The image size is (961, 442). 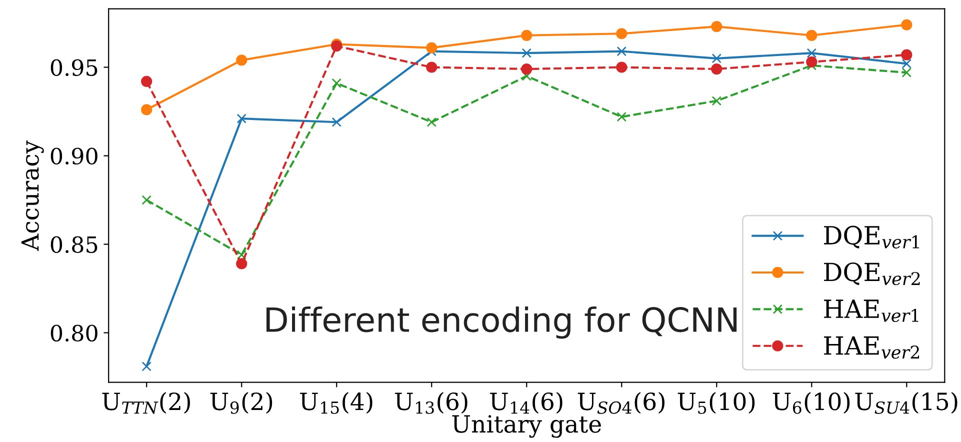 What do you see at coordinates (526, 426) in the screenshot?
I see `x-axis-title: Unitary gate` at bounding box center [526, 426].